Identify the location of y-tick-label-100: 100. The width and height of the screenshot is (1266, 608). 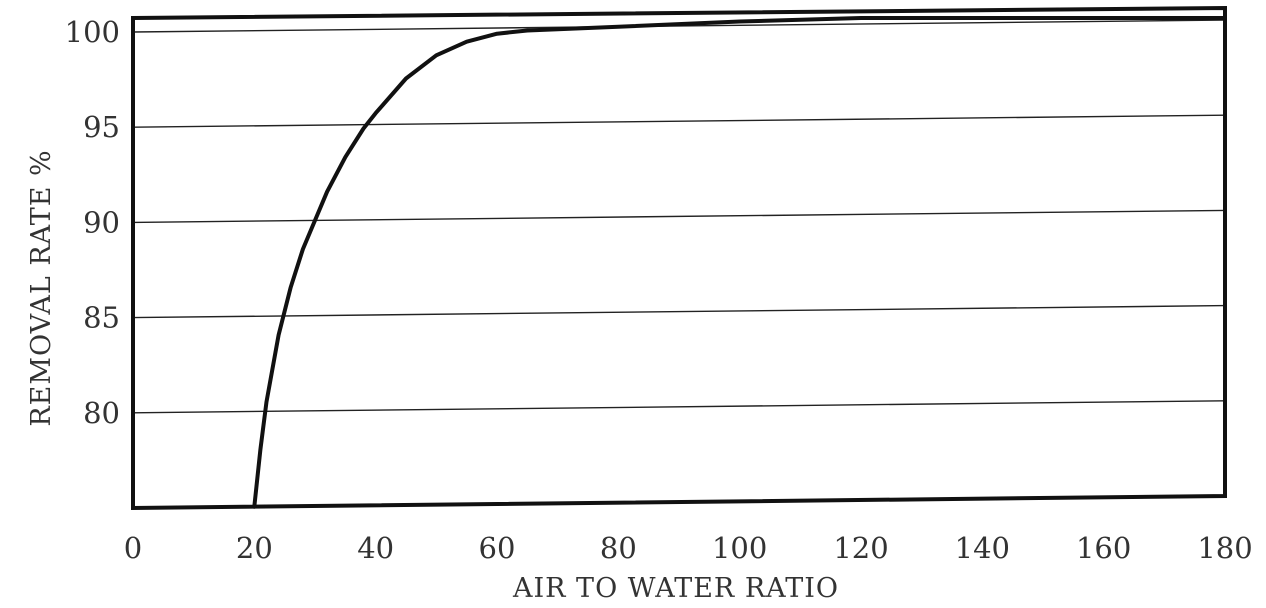
(92, 32).